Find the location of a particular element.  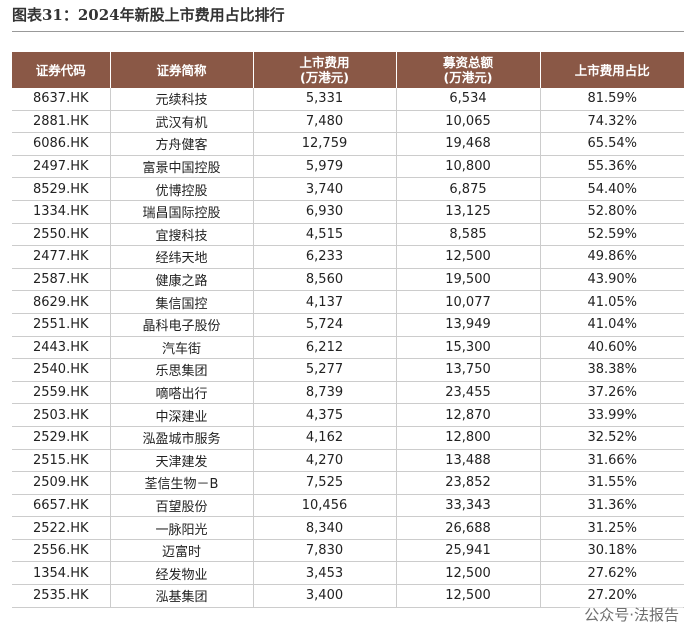

table-row: 2535.HK 泓基集团 3,400 12,500 27.20% is located at coordinates (348, 596).